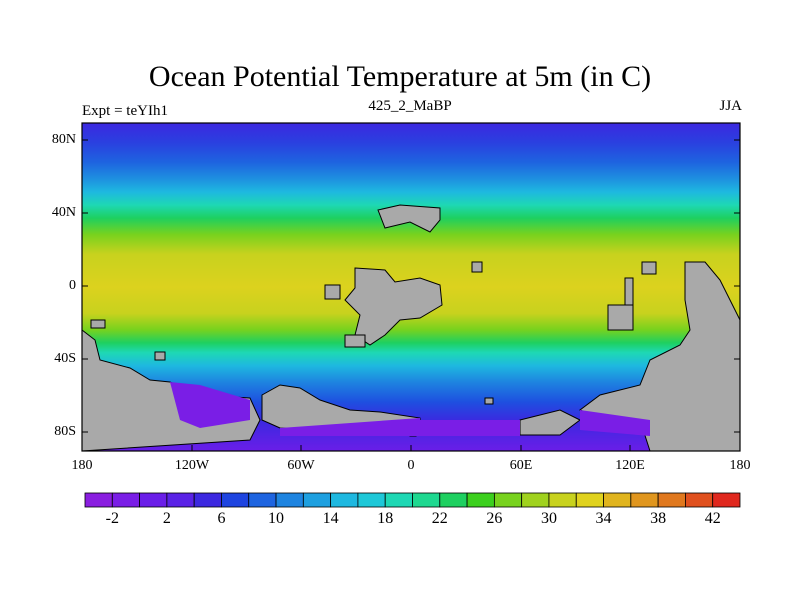 Image resolution: width=800 pixels, height=600 pixels. I want to click on lon-label-120w: 120W, so click(192, 465).